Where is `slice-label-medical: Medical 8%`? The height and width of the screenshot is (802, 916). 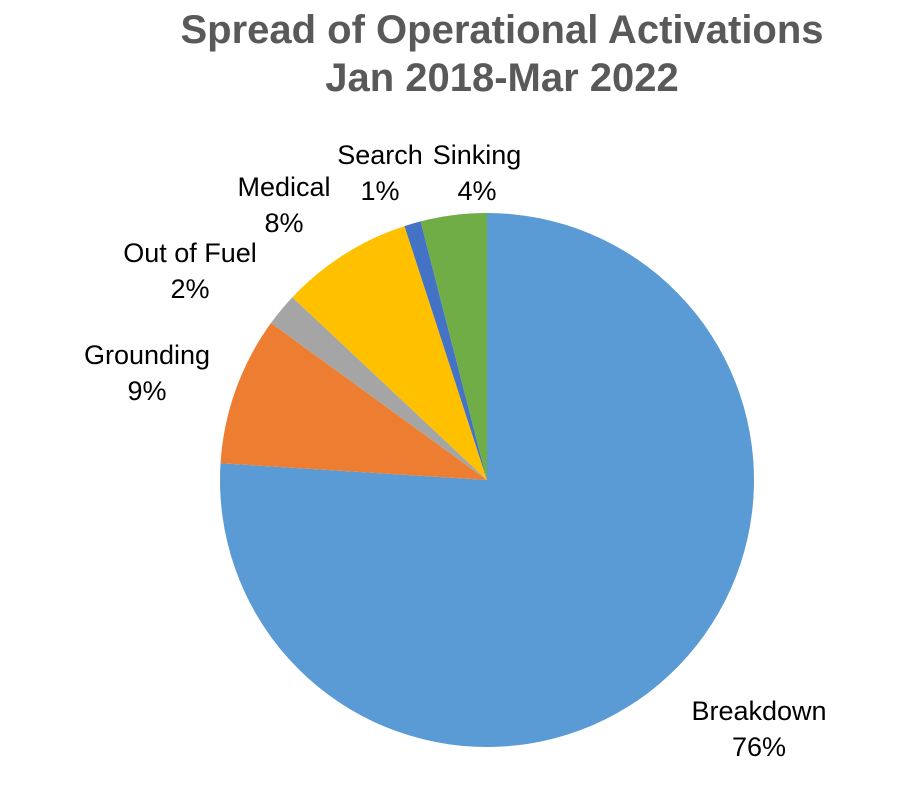 slice-label-medical: Medical 8% is located at coordinates (283, 205).